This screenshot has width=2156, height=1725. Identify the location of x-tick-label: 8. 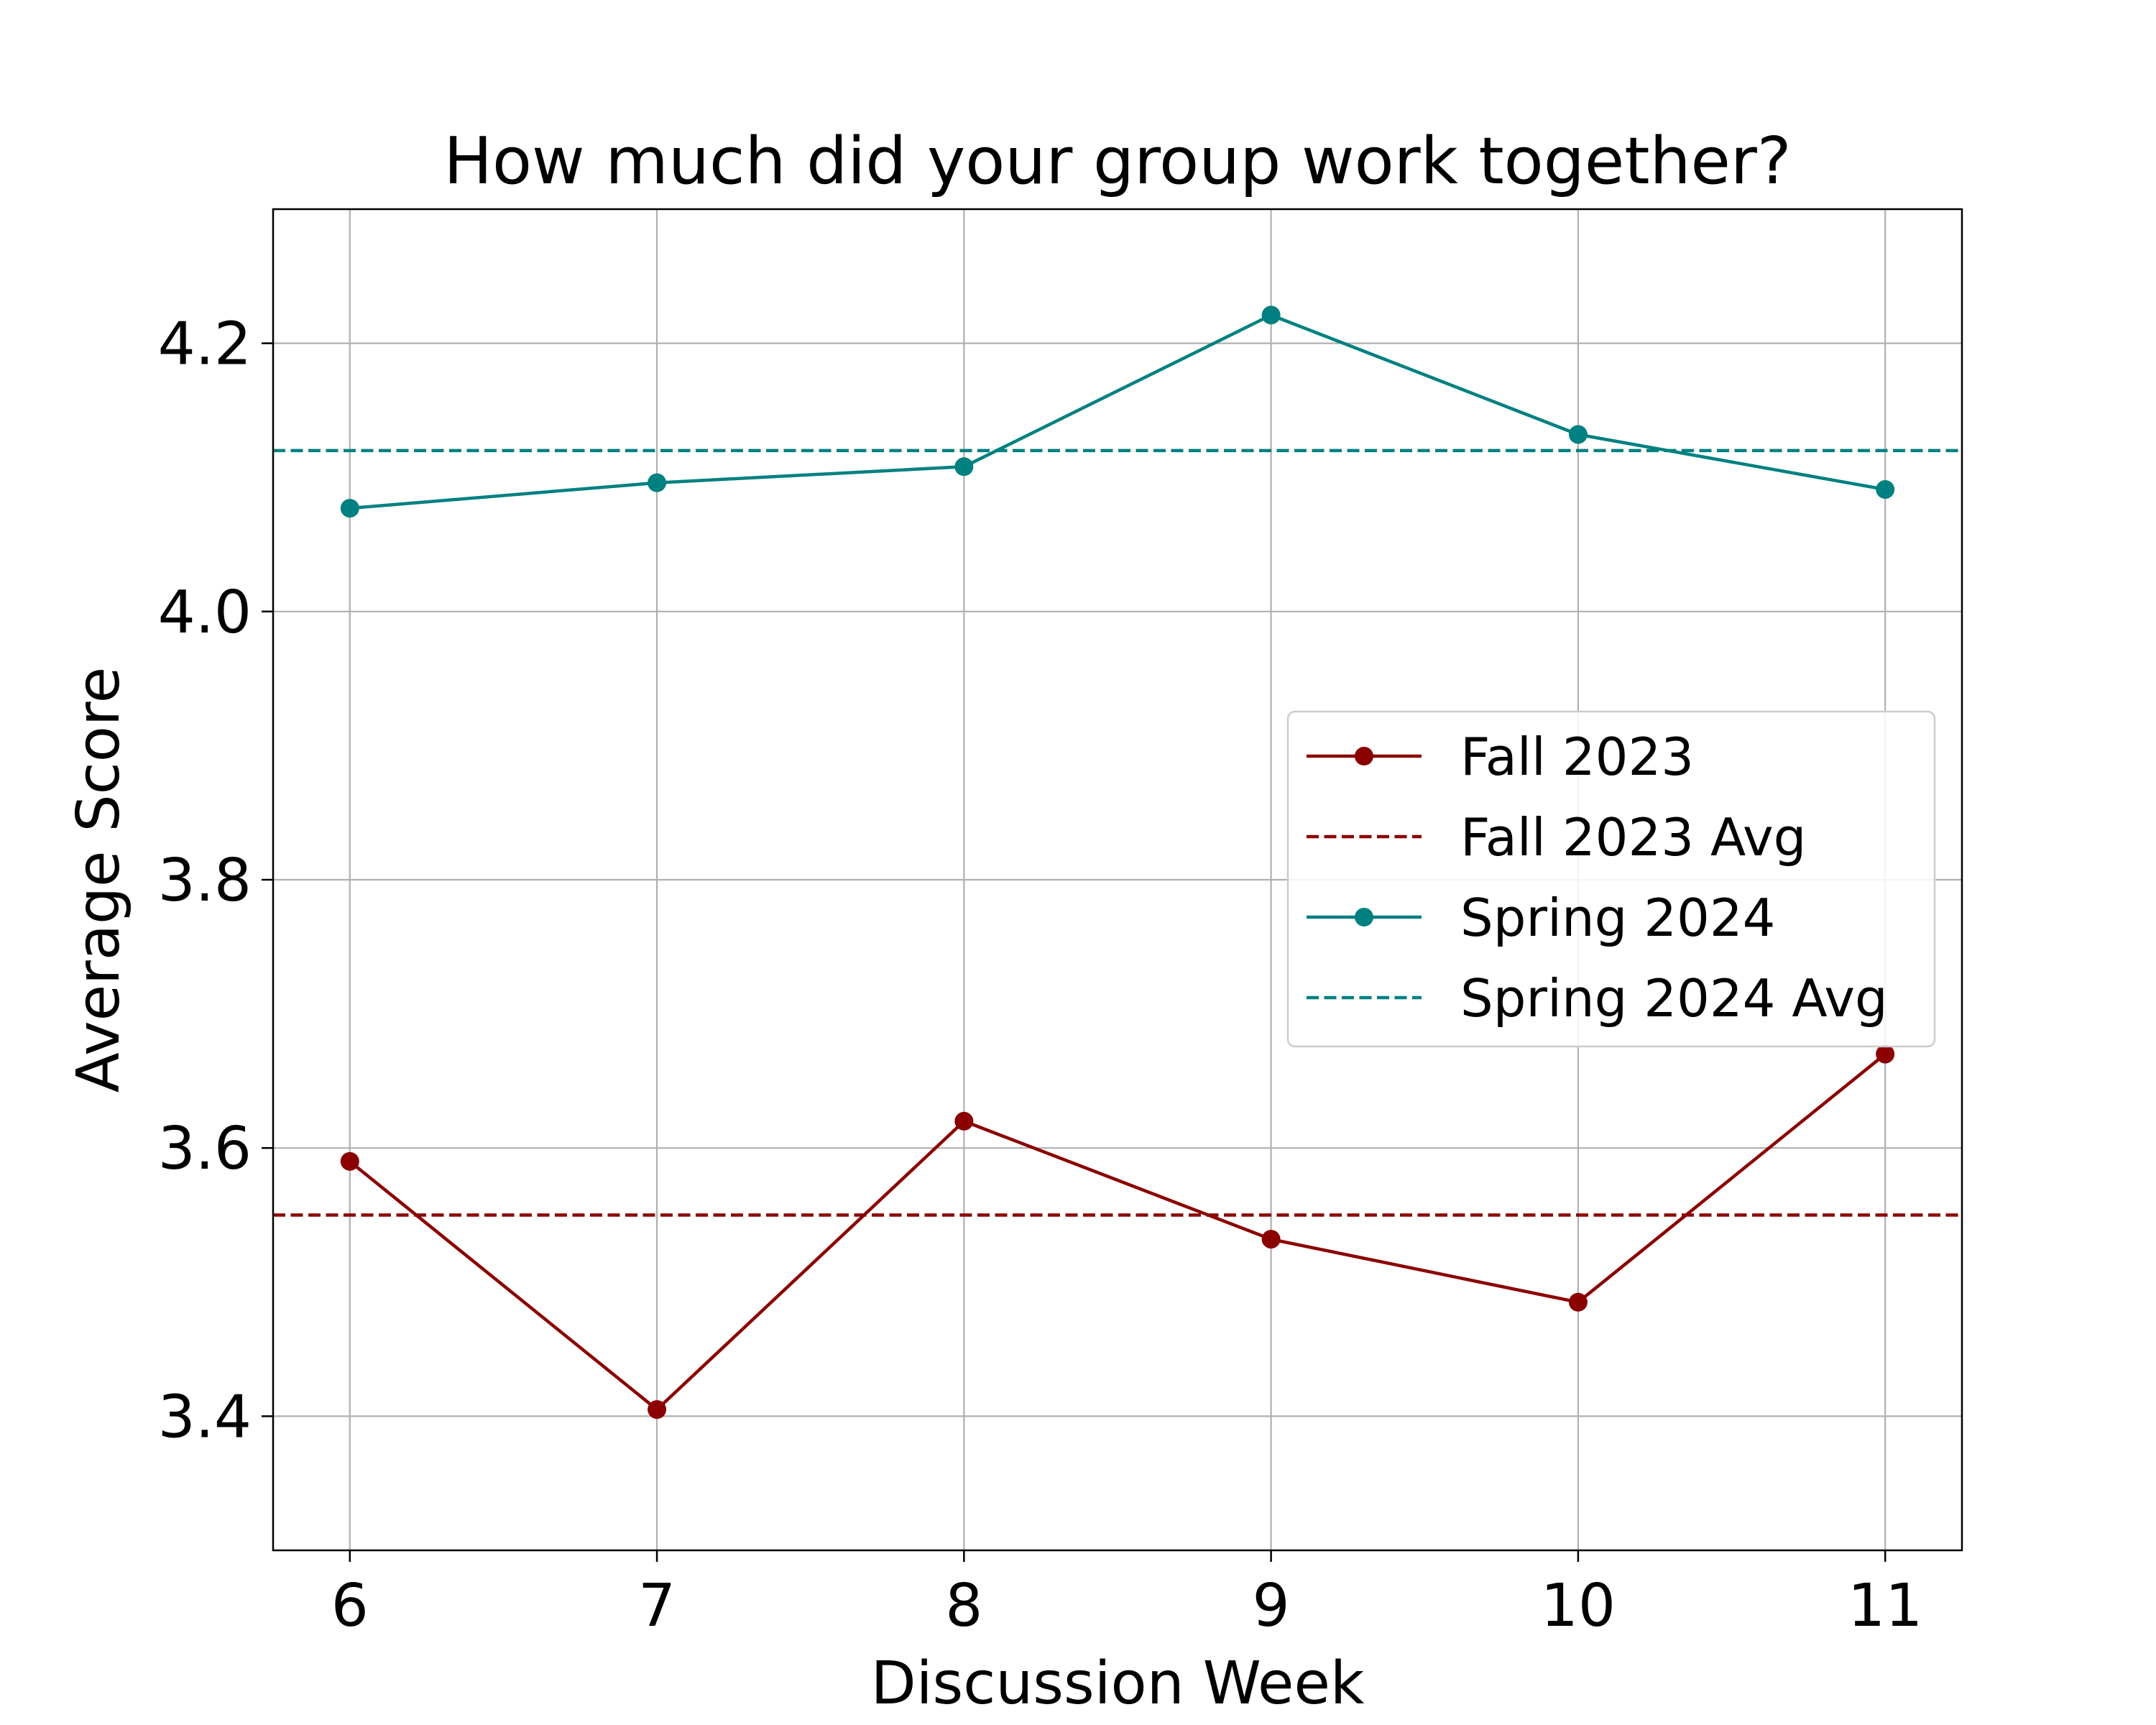
(964, 1606).